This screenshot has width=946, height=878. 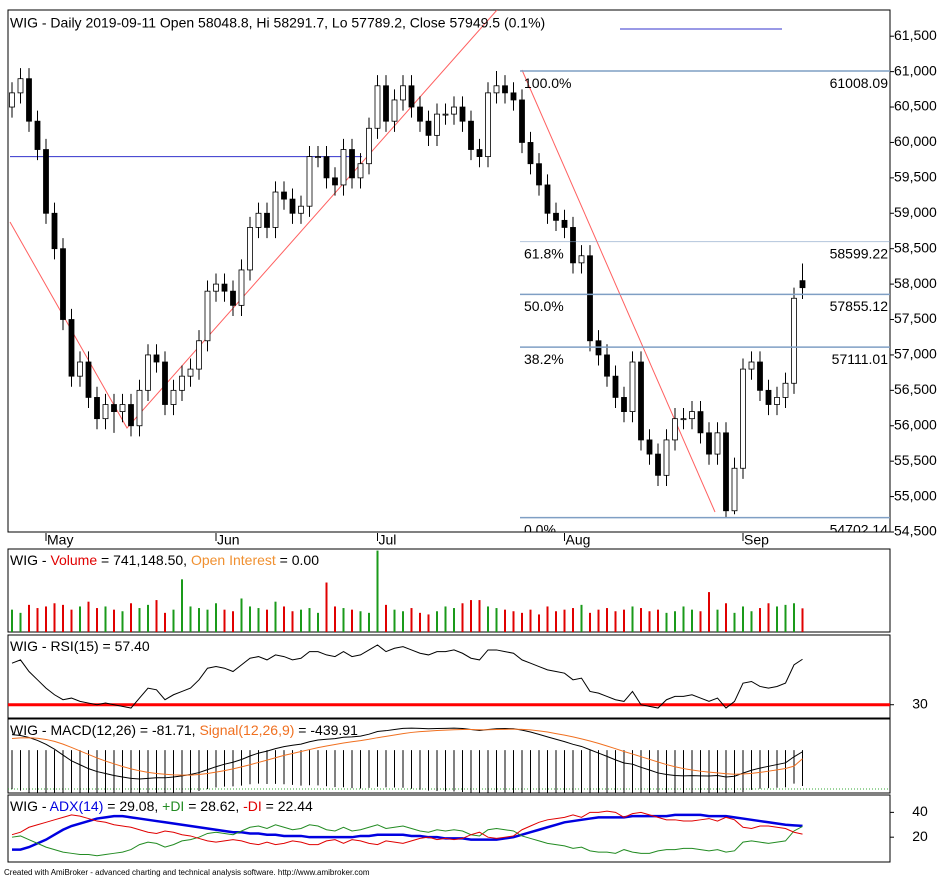 What do you see at coordinates (540, 529) in the screenshot?
I see `fib-level-label: 0.0%` at bounding box center [540, 529].